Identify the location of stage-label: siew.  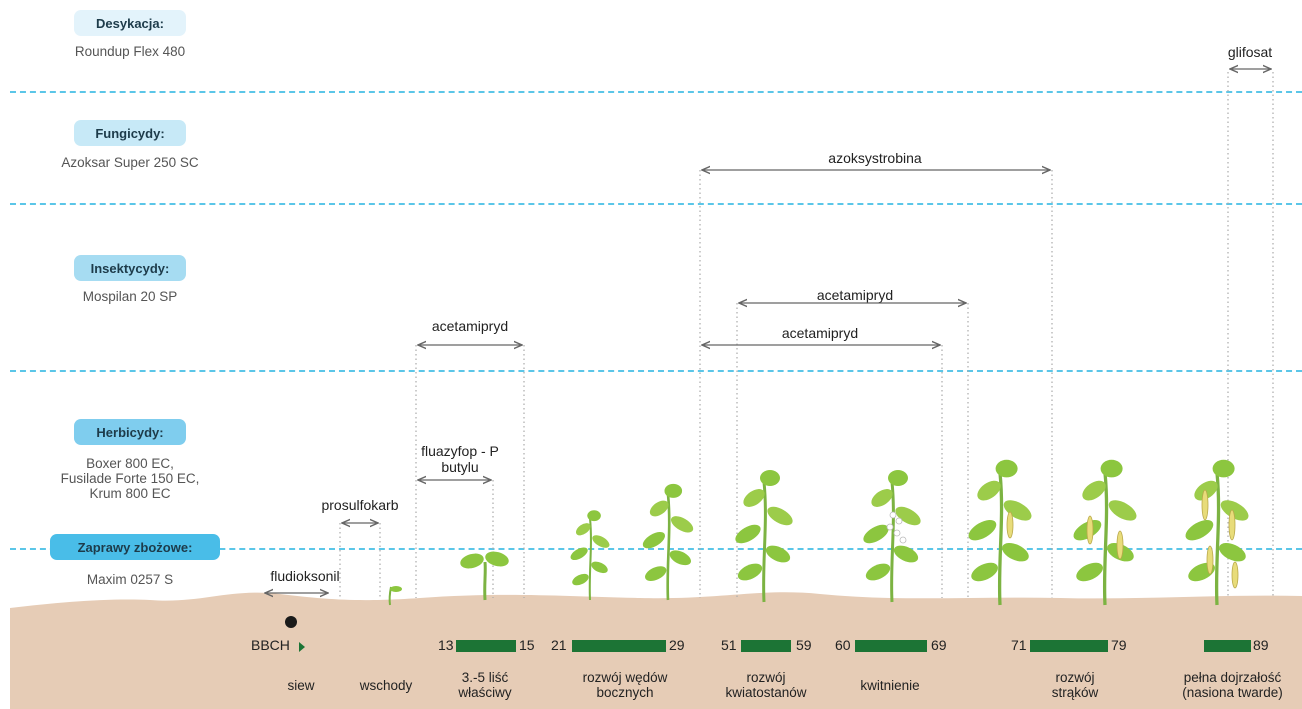
(301, 685).